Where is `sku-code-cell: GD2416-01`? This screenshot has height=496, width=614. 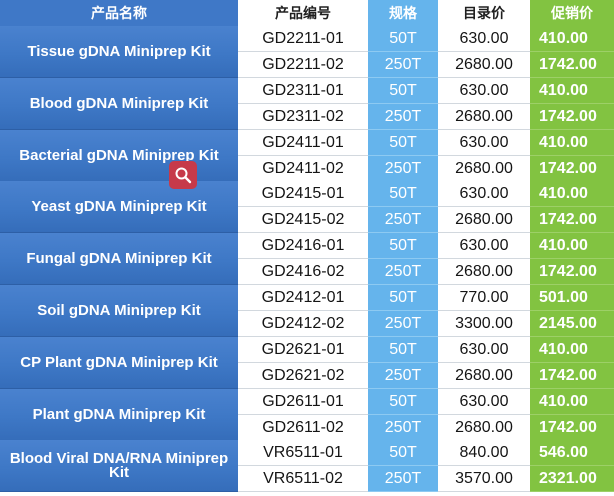 sku-code-cell: GD2416-01 is located at coordinates (303, 246).